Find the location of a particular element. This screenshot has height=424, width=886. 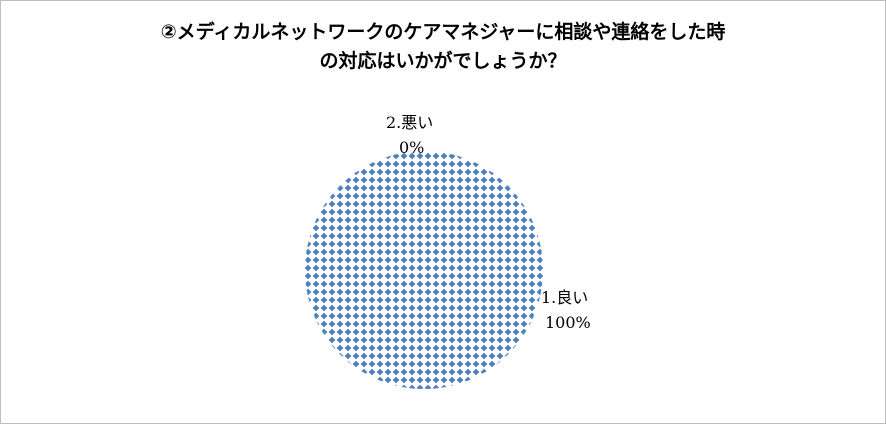

chart-title-line-1: ②メディカルネットワークのケアマネジャーに相談や連絡をした時 is located at coordinates (443, 32).